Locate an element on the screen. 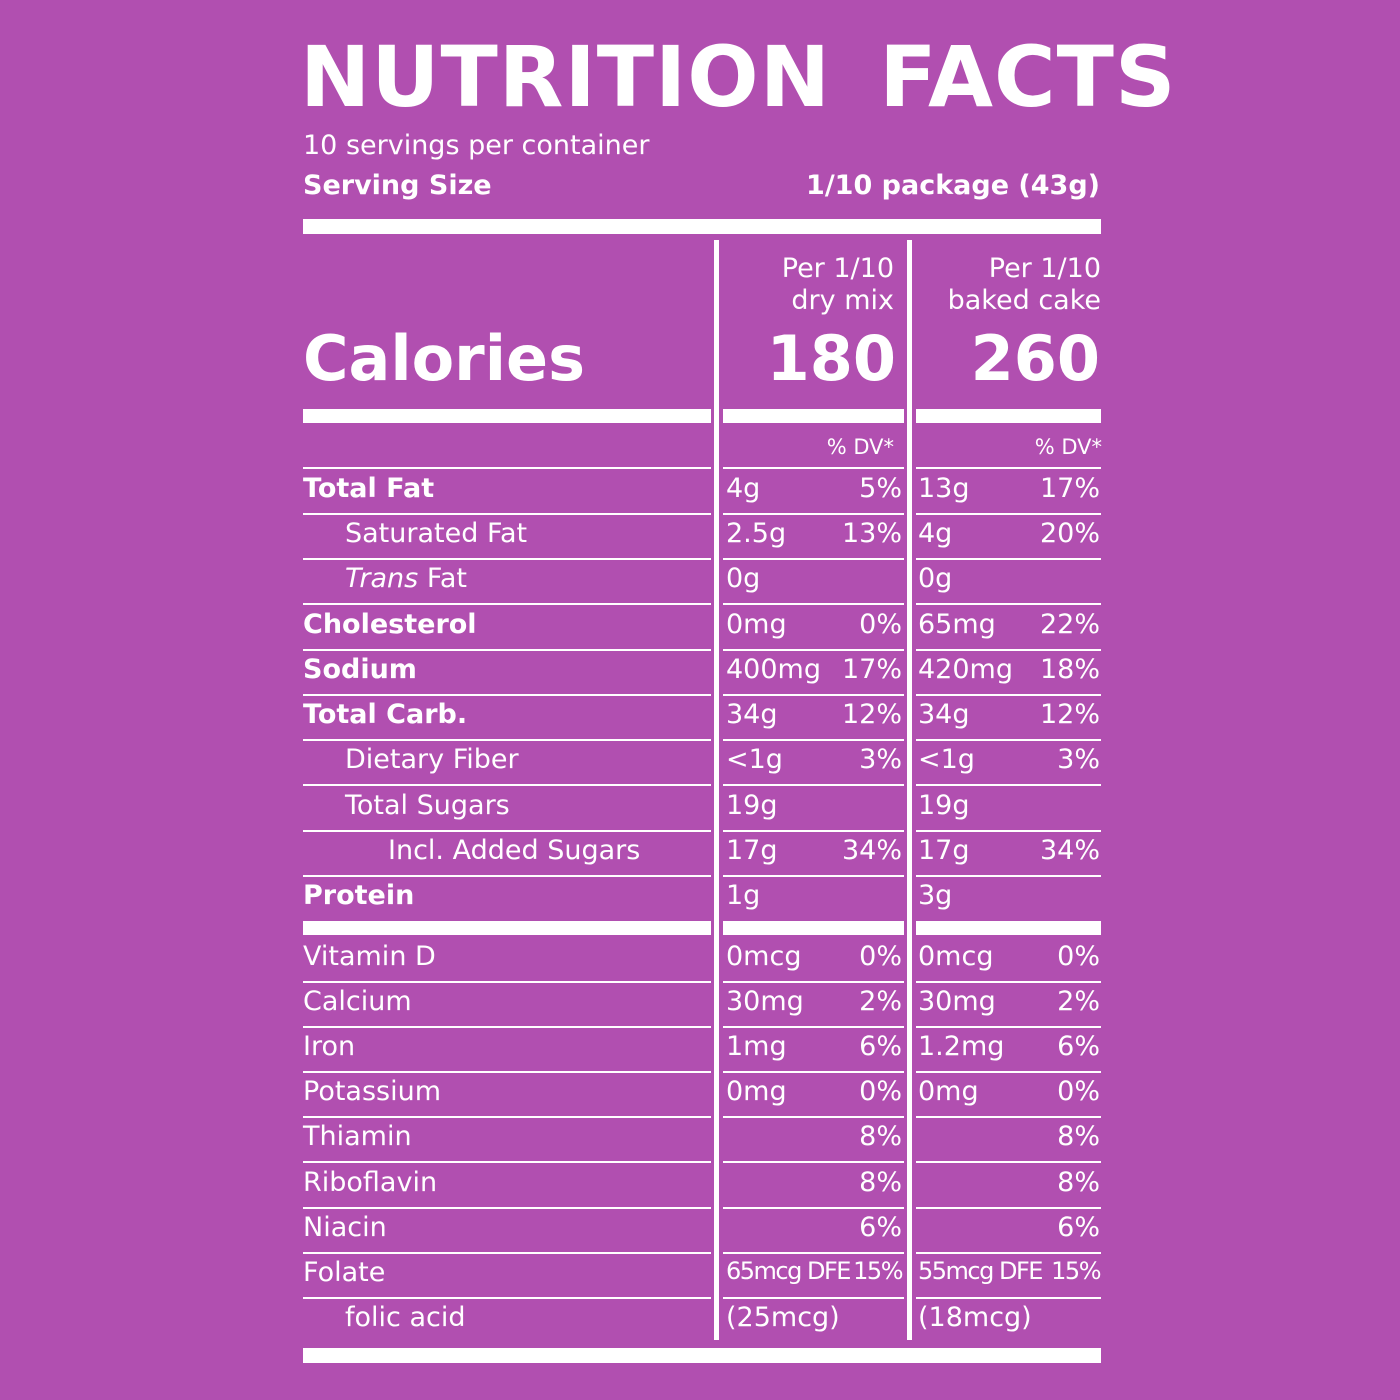 The height and width of the screenshot is (1400, 1400). dry-amount: 0mcg is located at coordinates (764, 956).